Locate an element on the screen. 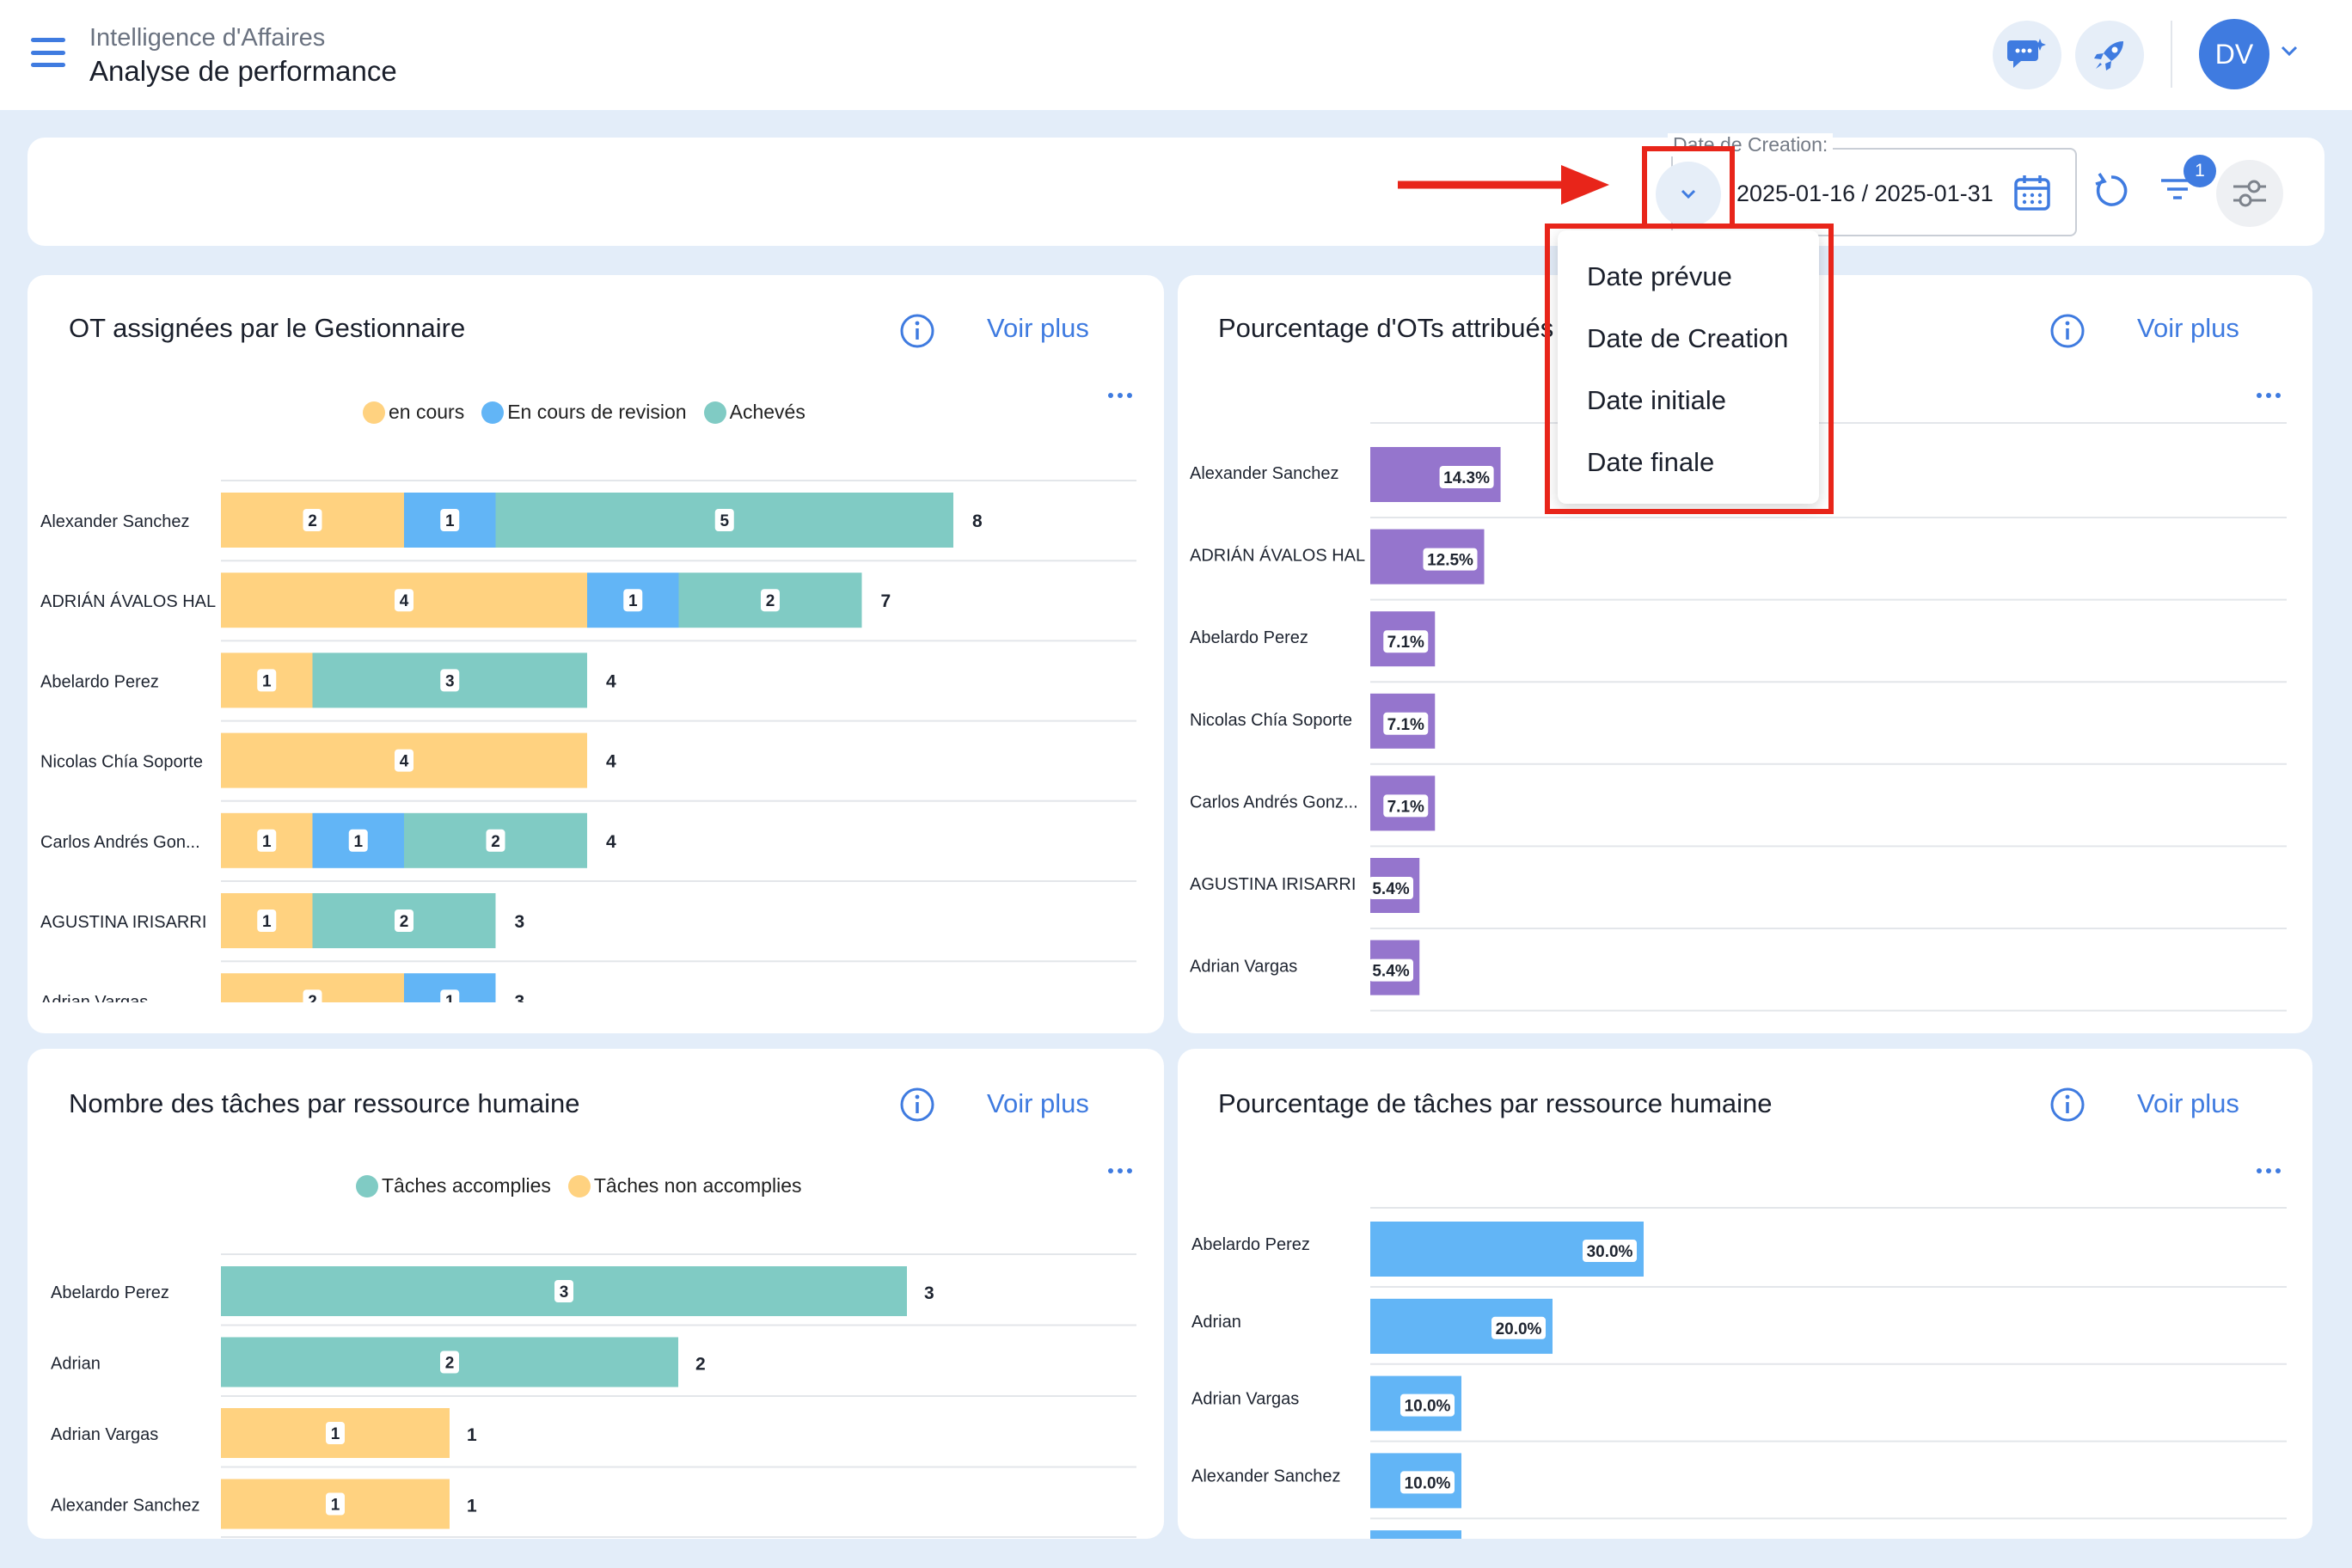 The image size is (2352, 1568). legend-item: Tâches non accomplies is located at coordinates (684, 1185).